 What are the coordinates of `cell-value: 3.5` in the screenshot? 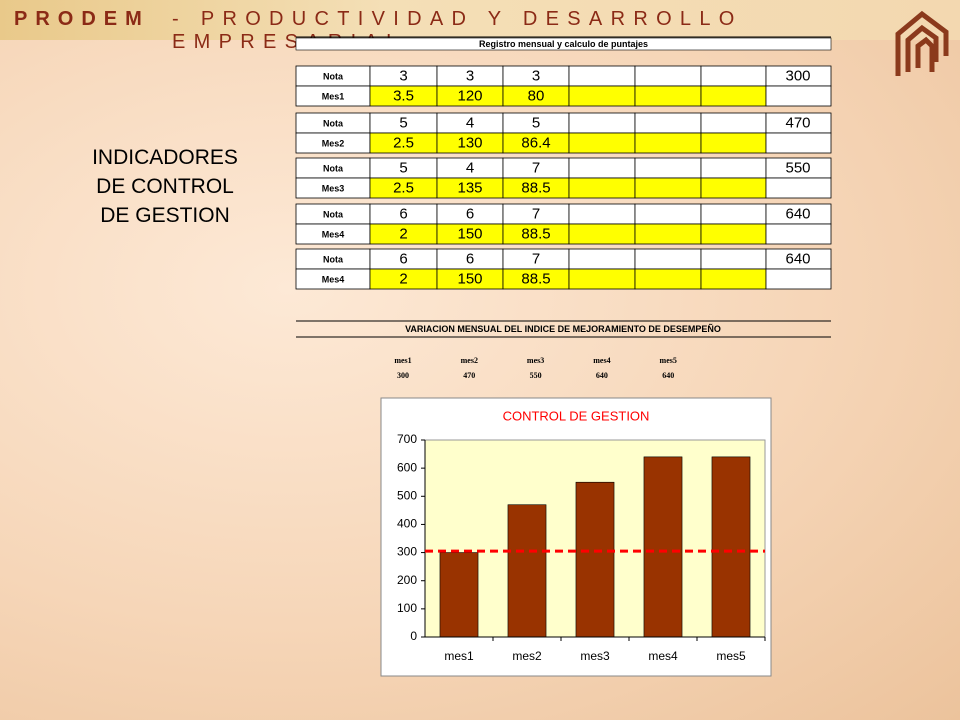 It's located at (403, 95).